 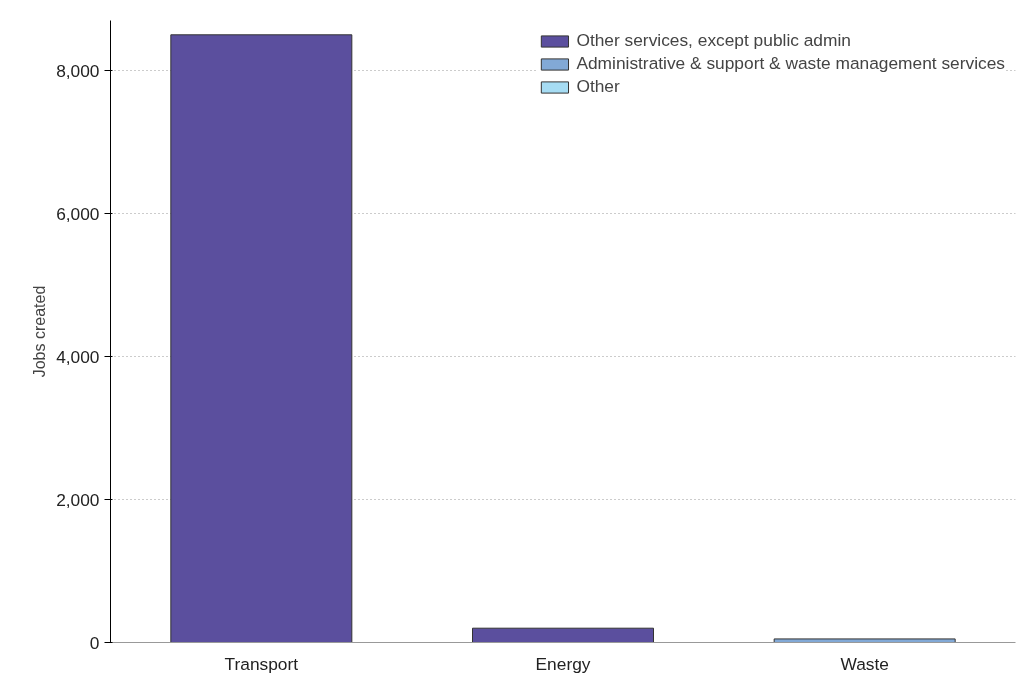 What do you see at coordinates (261, 663) in the screenshot?
I see `x-tick-label: Transport` at bounding box center [261, 663].